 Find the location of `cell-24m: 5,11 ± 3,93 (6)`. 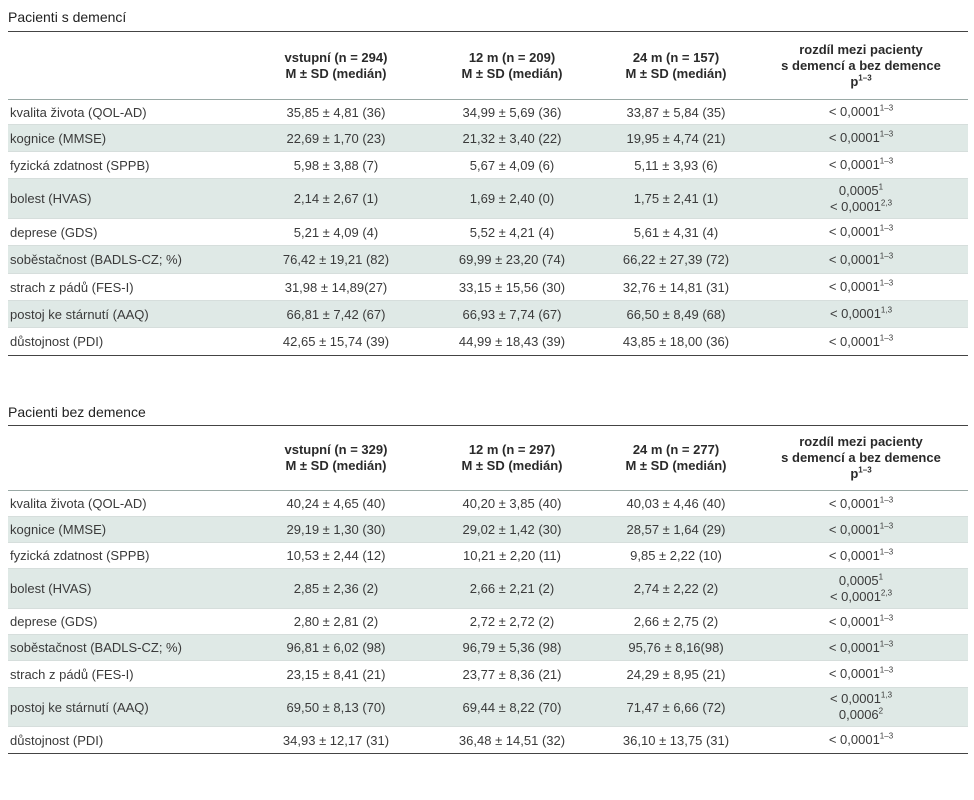

cell-24m: 5,11 ± 3,93 (6) is located at coordinates (676, 165).